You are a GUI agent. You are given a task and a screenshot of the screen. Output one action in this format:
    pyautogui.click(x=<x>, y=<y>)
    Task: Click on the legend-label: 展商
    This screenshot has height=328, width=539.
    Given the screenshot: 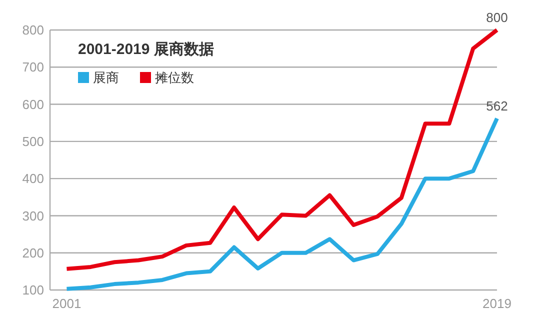 What is the action you would take?
    pyautogui.click(x=106, y=77)
    